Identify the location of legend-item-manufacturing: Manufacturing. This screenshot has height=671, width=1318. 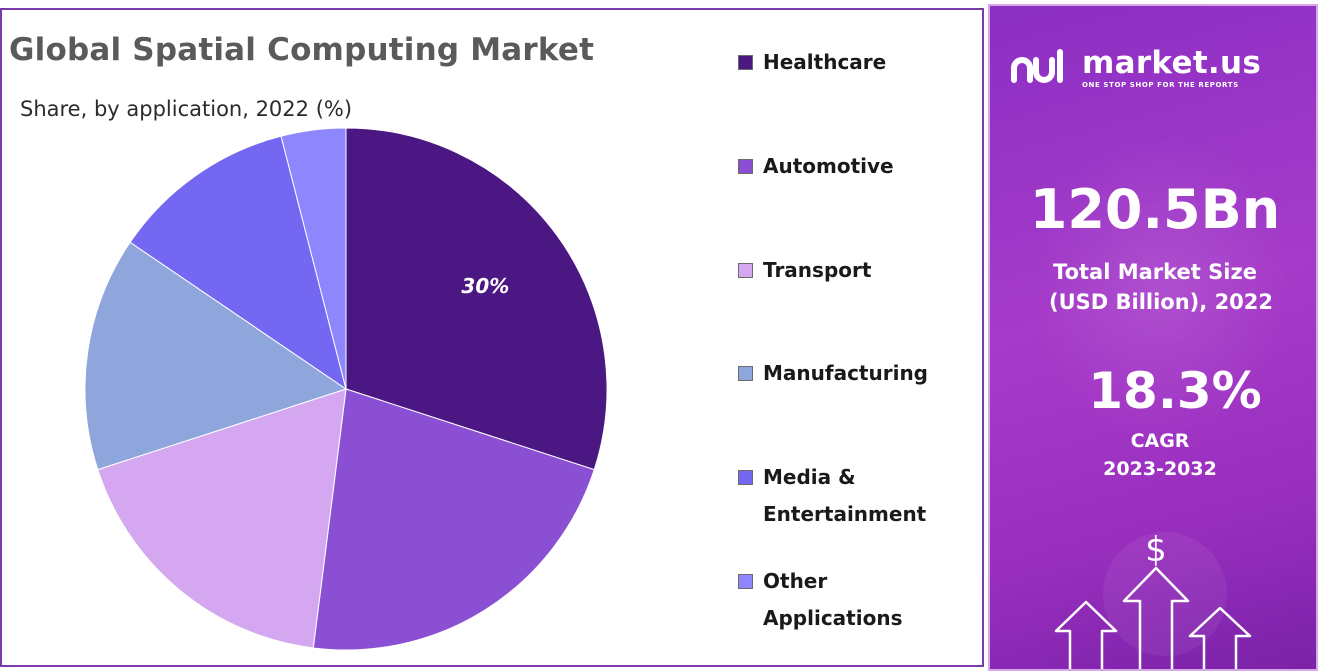
(833, 375).